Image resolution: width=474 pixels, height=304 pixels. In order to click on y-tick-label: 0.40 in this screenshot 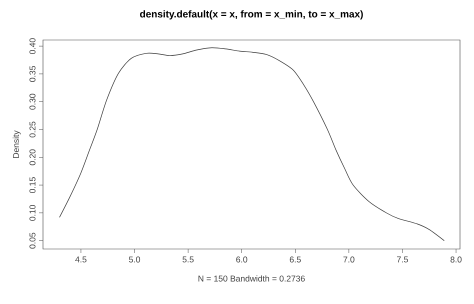, I will do `click(32, 46)`.